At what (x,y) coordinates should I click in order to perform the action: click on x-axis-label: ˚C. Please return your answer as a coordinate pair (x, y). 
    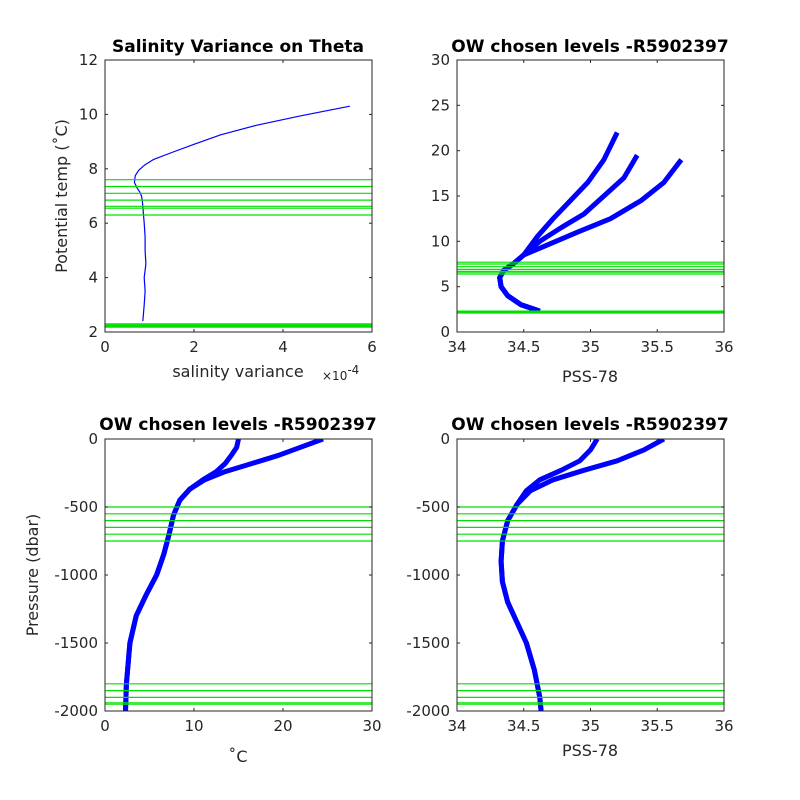
    Looking at the image, I should click on (237, 756).